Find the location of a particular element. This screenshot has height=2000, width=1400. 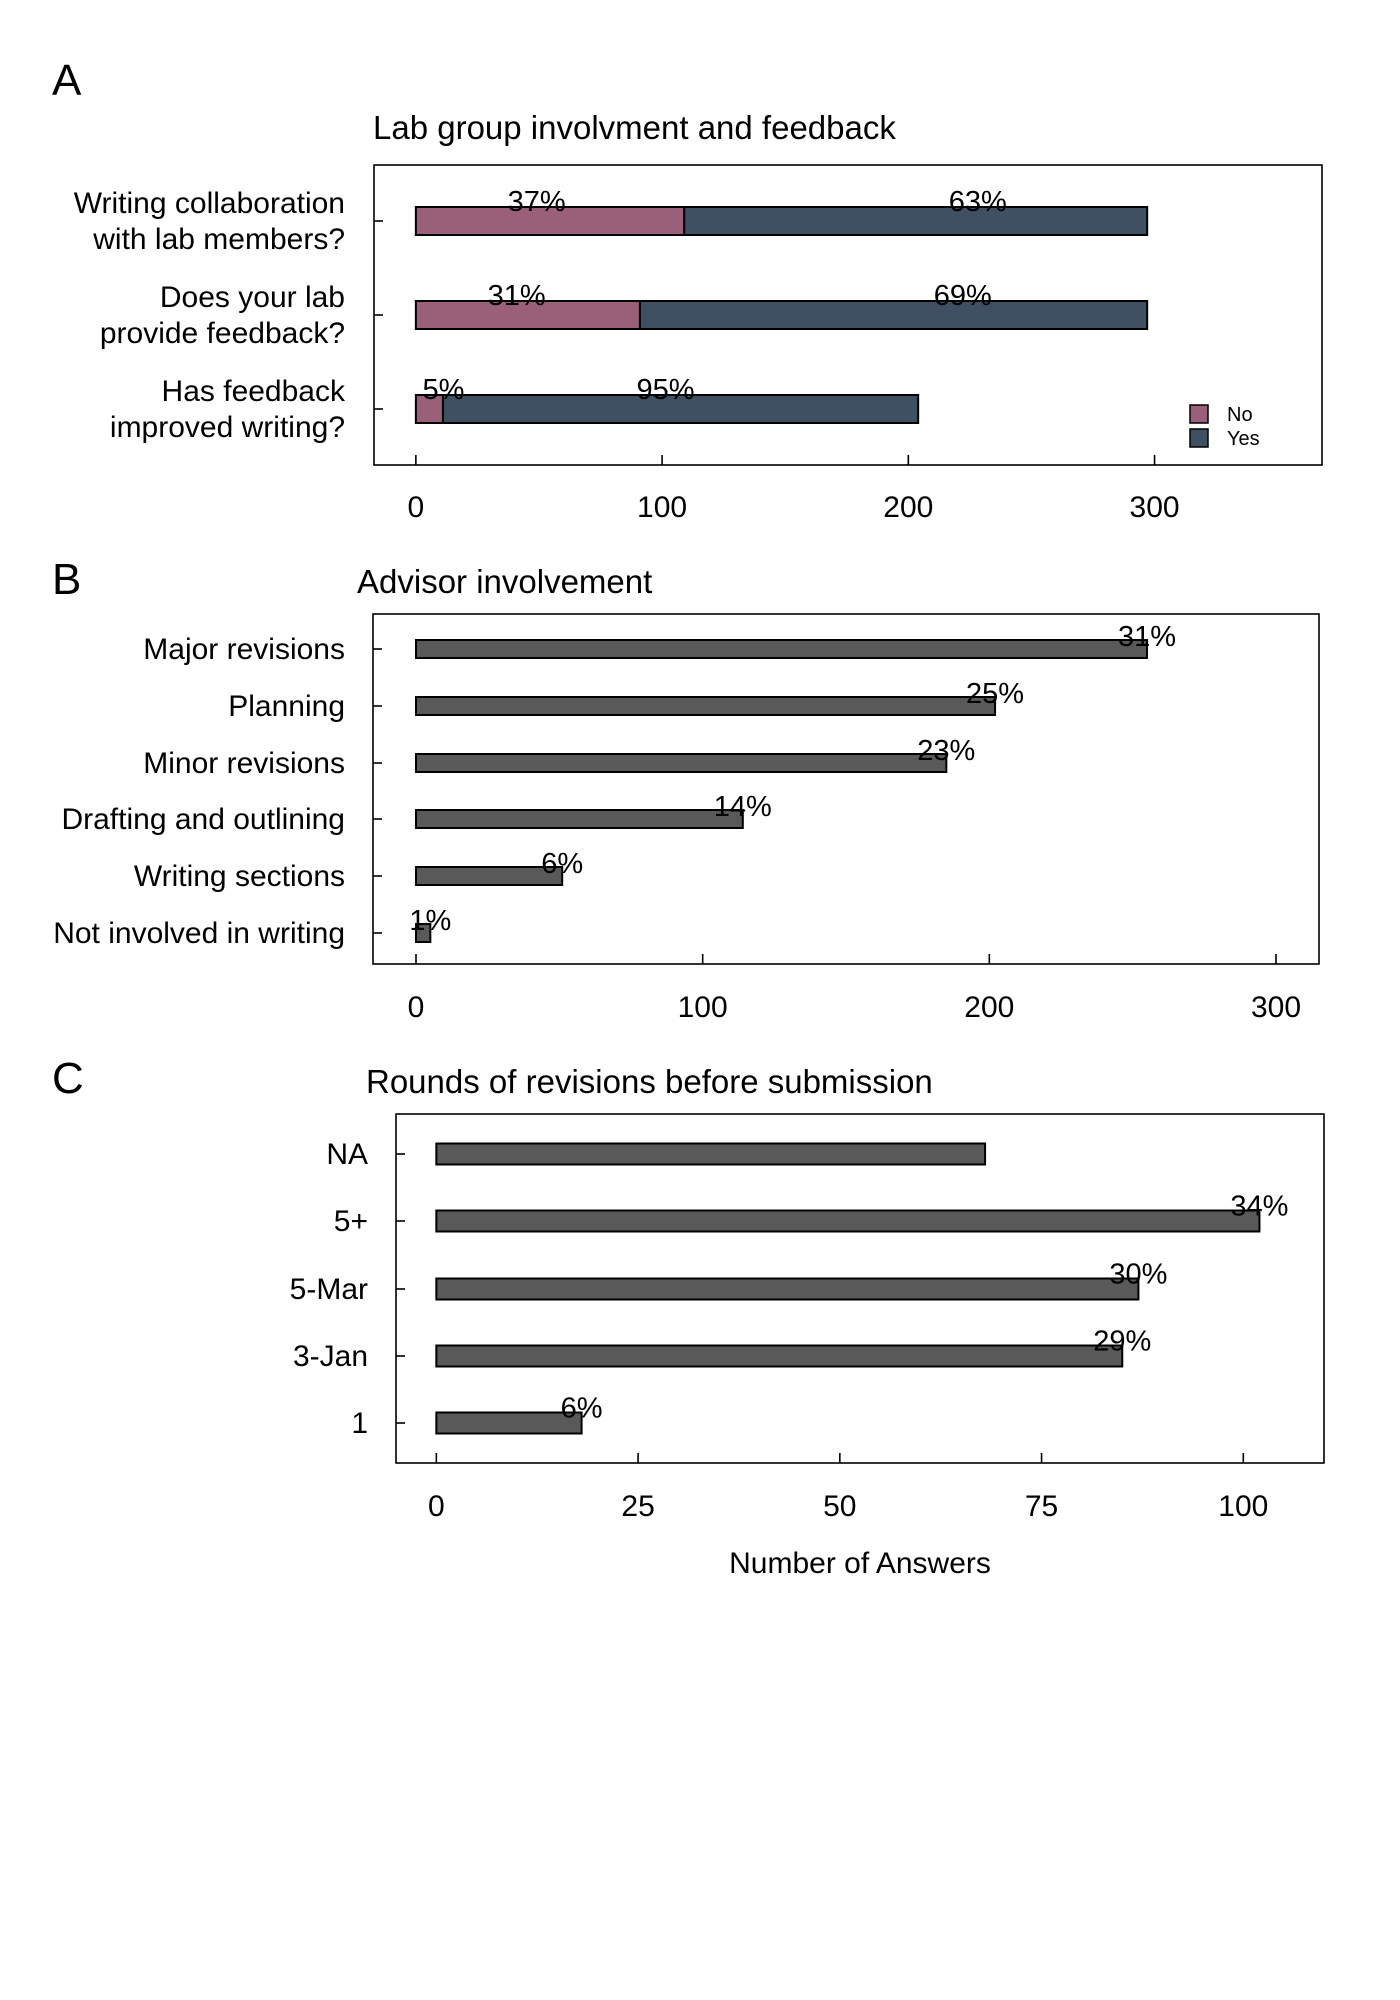

pct-label-yes: 63% is located at coordinates (978, 202).